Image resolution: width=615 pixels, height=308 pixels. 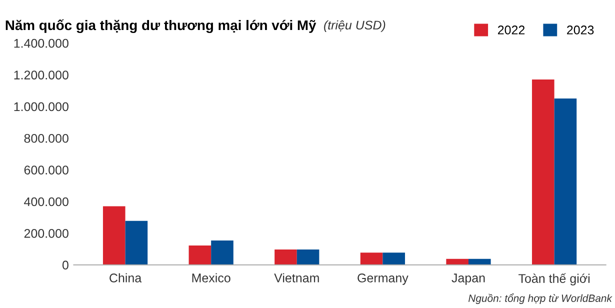 What do you see at coordinates (126, 277) in the screenshot?
I see `x-tick-label: China` at bounding box center [126, 277].